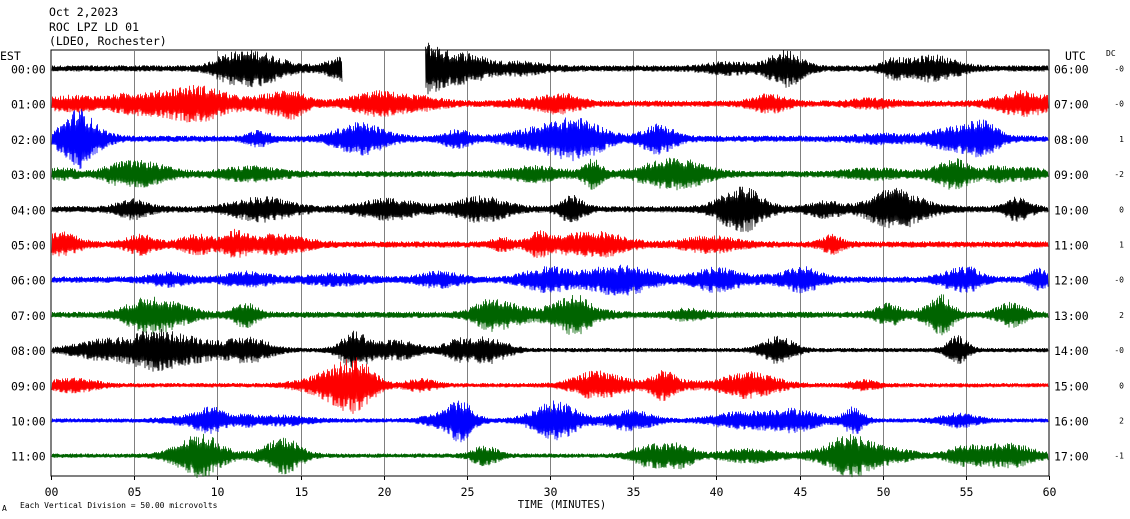 The image size is (1130, 519). I want to click on x-tick-label: 45, so click(801, 492).